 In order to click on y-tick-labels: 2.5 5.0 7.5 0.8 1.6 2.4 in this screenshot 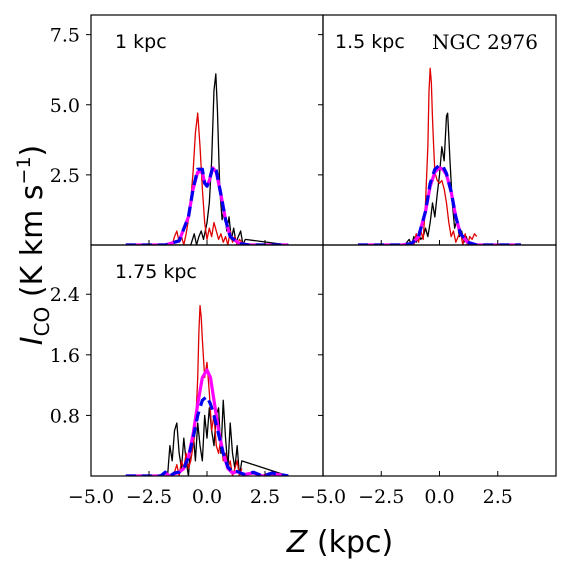, I will do `click(65, 226)`.